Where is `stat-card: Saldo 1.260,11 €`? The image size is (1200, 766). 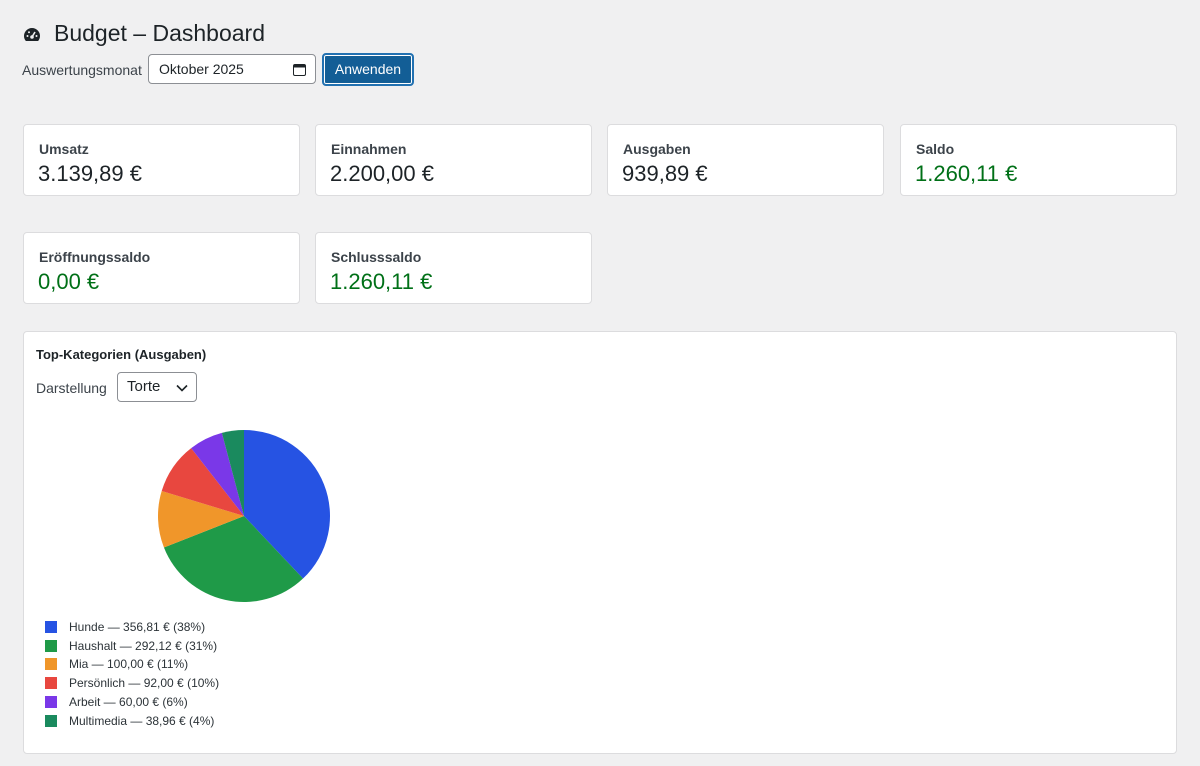
stat-card: Saldo 1.260,11 € is located at coordinates (1038, 160).